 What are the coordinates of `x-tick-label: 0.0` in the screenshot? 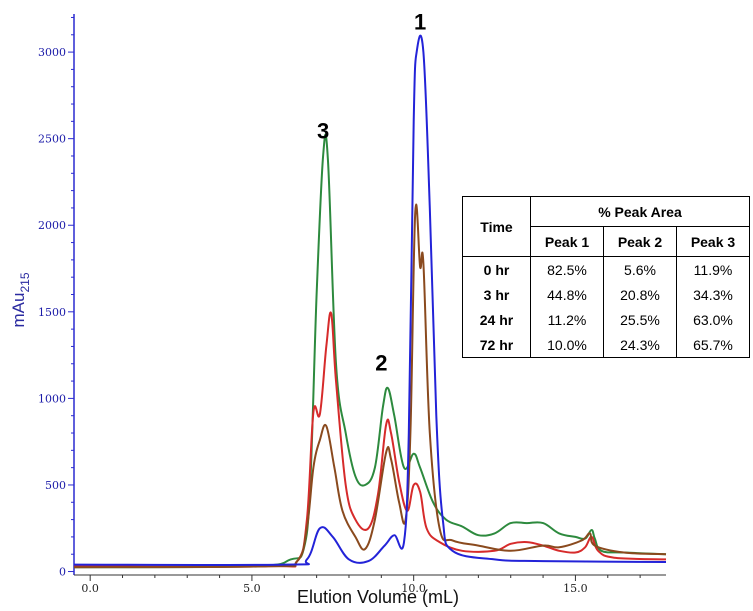 It's located at (90, 588).